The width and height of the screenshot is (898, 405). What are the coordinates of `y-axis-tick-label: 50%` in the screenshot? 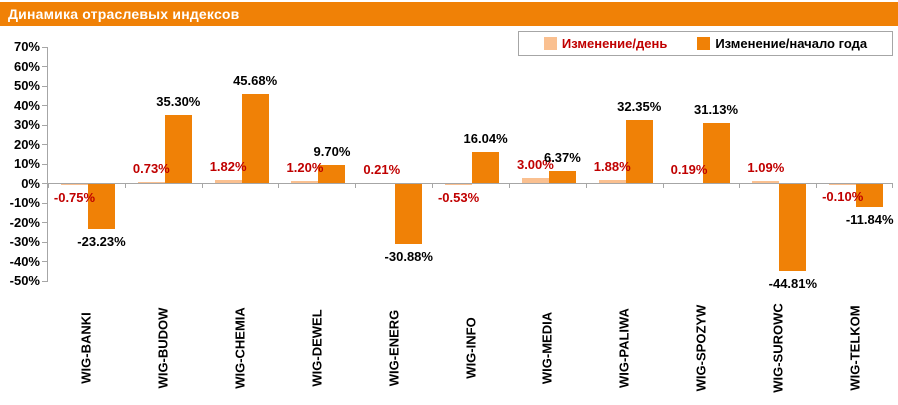 It's located at (26, 85).